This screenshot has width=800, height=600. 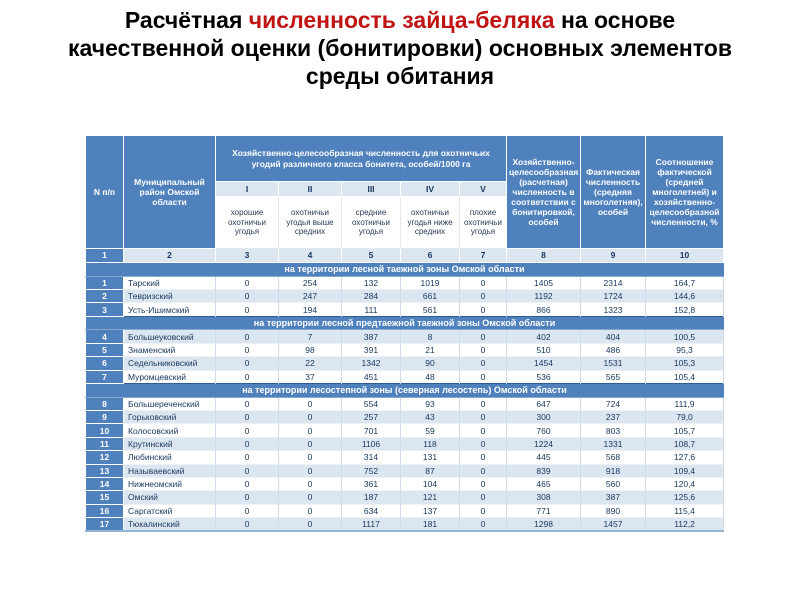 I want to click on value-cell: 1405, so click(x=544, y=282).